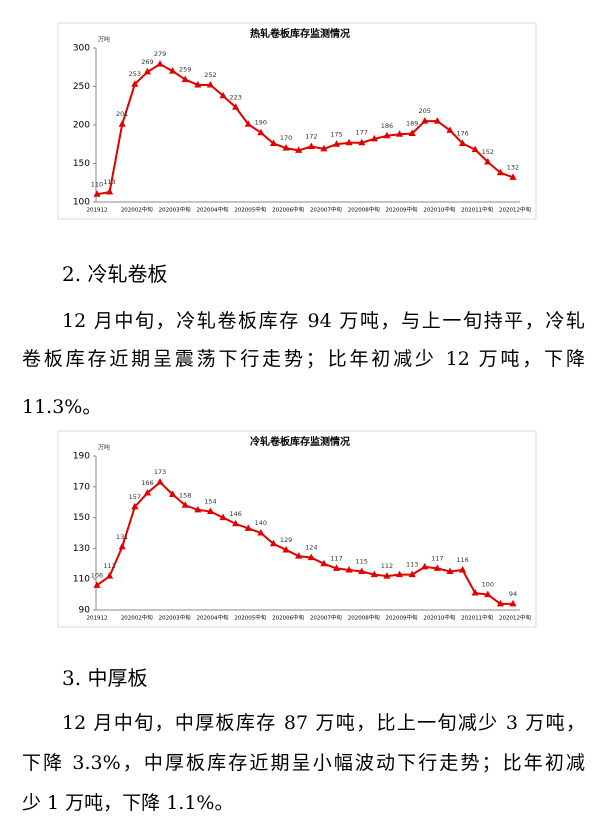 The height and width of the screenshot is (830, 608). What do you see at coordinates (62, 407) in the screenshot?
I see `text-line: 11.3%。` at bounding box center [62, 407].